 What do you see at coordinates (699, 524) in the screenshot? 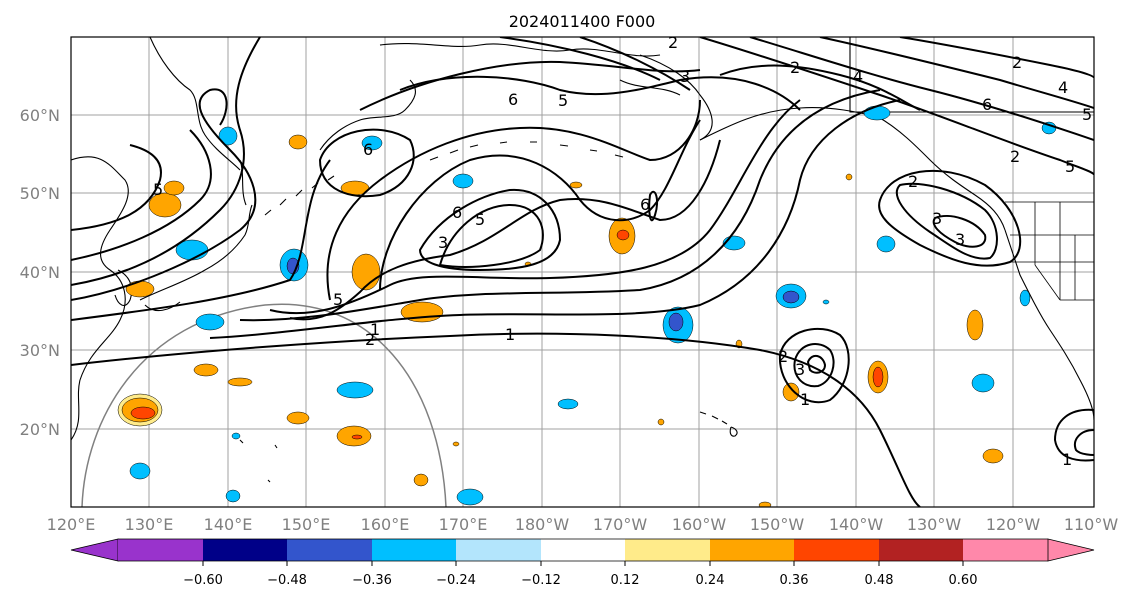
I see `lon-label: 160°W` at bounding box center [699, 524].